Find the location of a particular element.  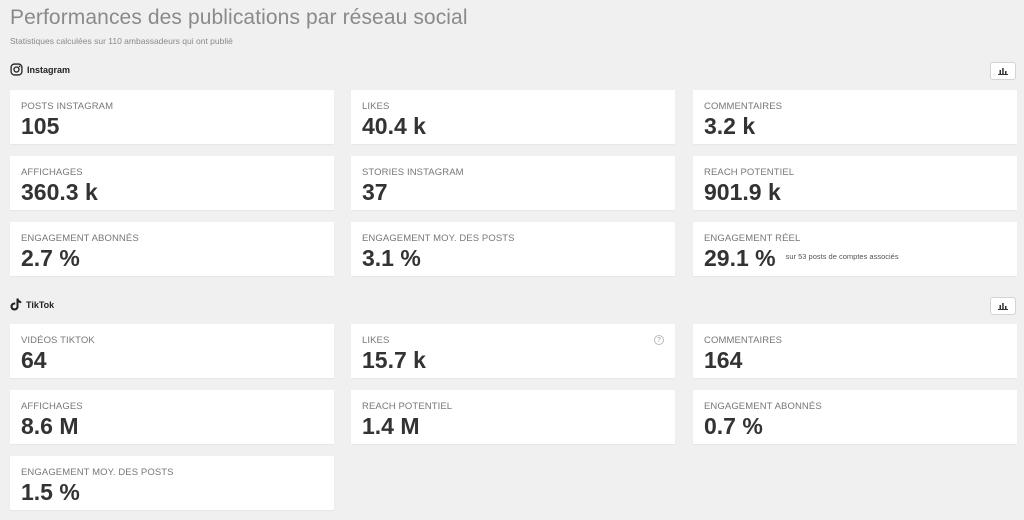

instagram-section-header: Instagram is located at coordinates (40, 69).